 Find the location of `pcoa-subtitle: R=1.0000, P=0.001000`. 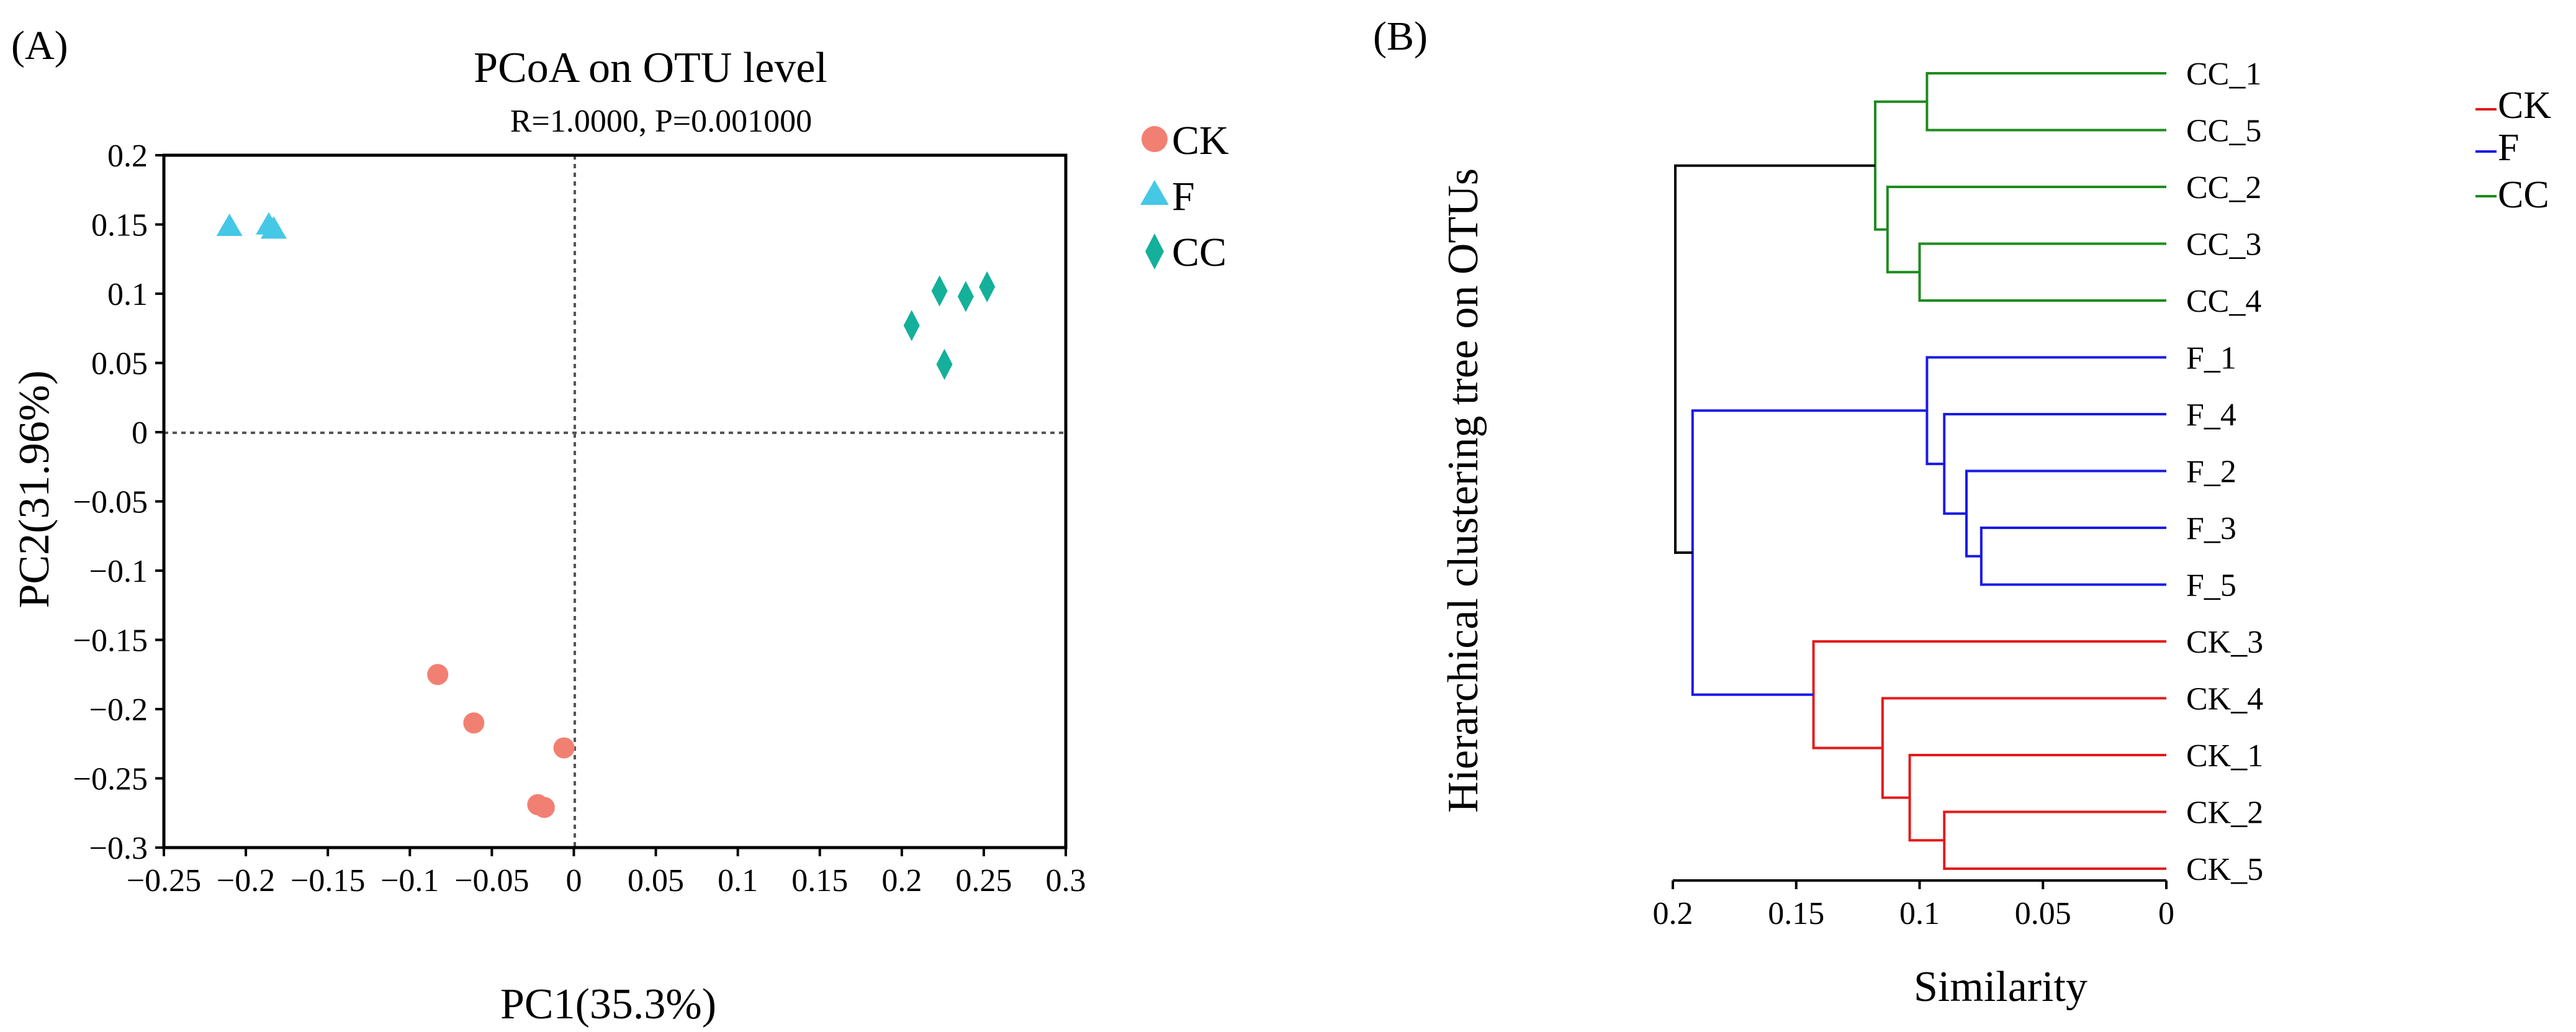

pcoa-subtitle: R=1.0000, P=0.001000 is located at coordinates (661, 121).